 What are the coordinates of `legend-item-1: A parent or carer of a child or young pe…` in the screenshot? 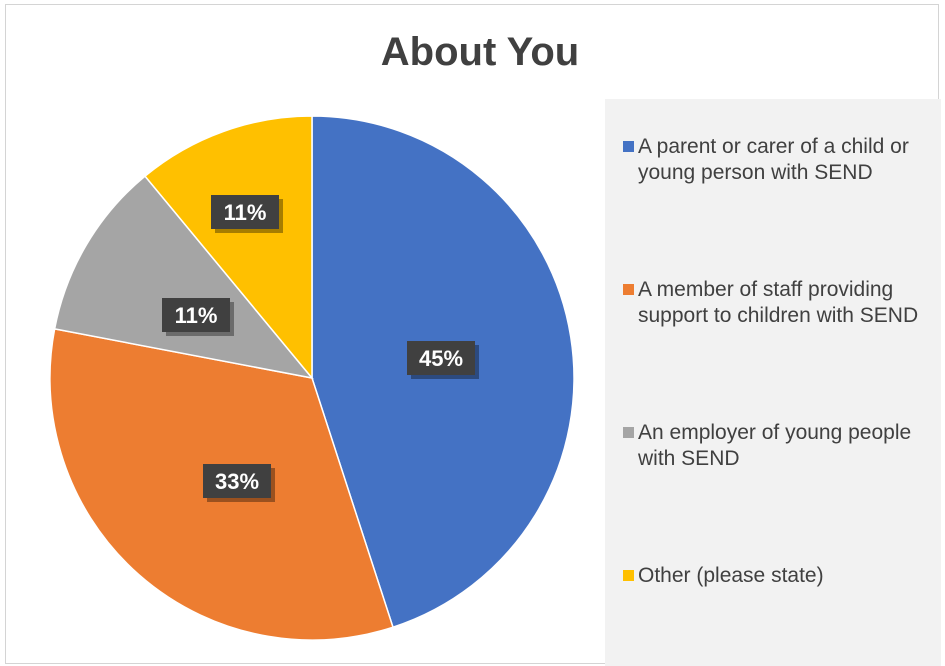 It's located at (779, 160).